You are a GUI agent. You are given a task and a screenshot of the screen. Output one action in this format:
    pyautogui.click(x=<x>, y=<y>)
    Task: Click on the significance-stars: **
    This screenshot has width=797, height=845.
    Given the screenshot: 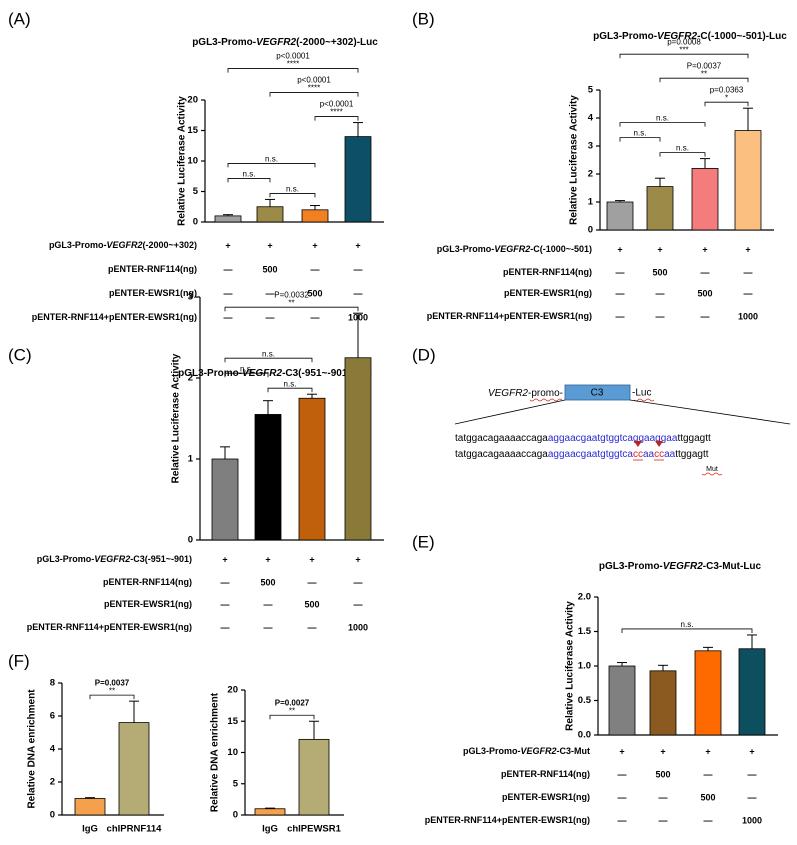 What is the action you would take?
    pyautogui.click(x=292, y=710)
    